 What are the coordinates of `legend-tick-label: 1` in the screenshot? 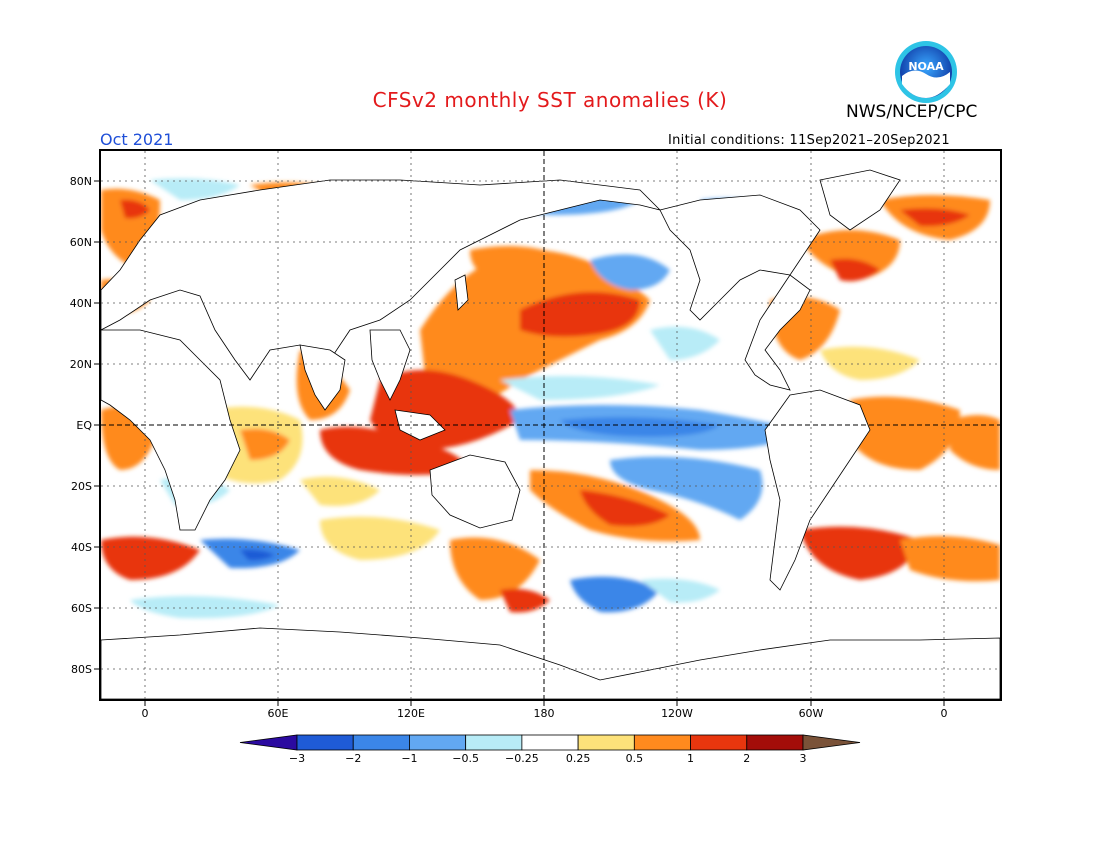 It's located at (690, 758).